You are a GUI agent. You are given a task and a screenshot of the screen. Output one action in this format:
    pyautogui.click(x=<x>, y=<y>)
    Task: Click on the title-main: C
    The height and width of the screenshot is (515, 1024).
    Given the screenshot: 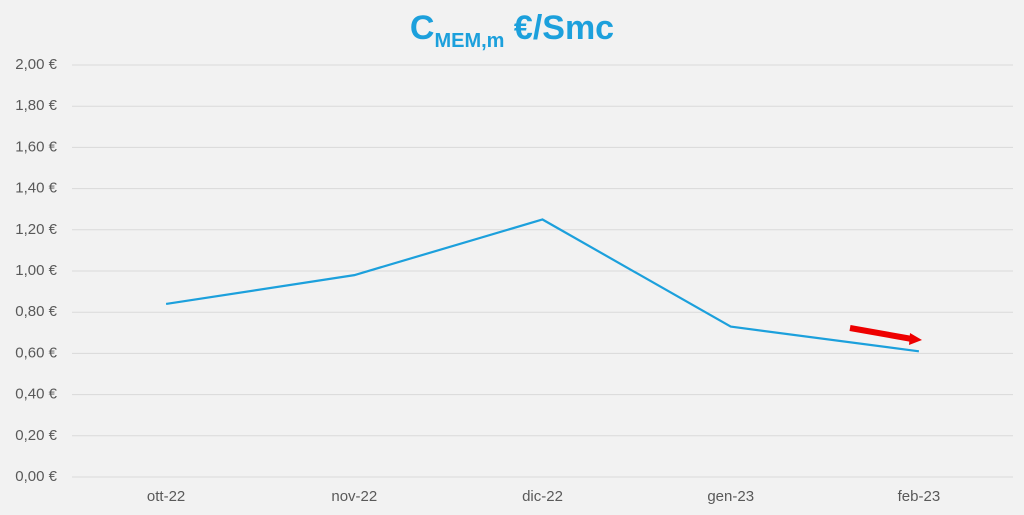 What is the action you would take?
    pyautogui.click(x=422, y=28)
    